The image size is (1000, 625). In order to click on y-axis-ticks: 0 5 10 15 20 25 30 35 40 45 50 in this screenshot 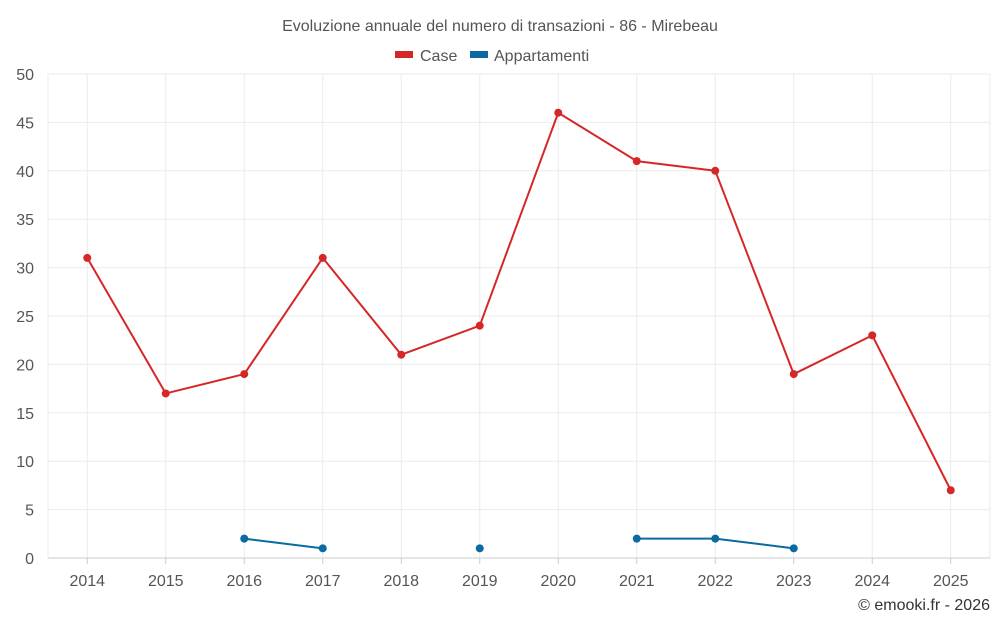, I will do `click(25, 317)`.